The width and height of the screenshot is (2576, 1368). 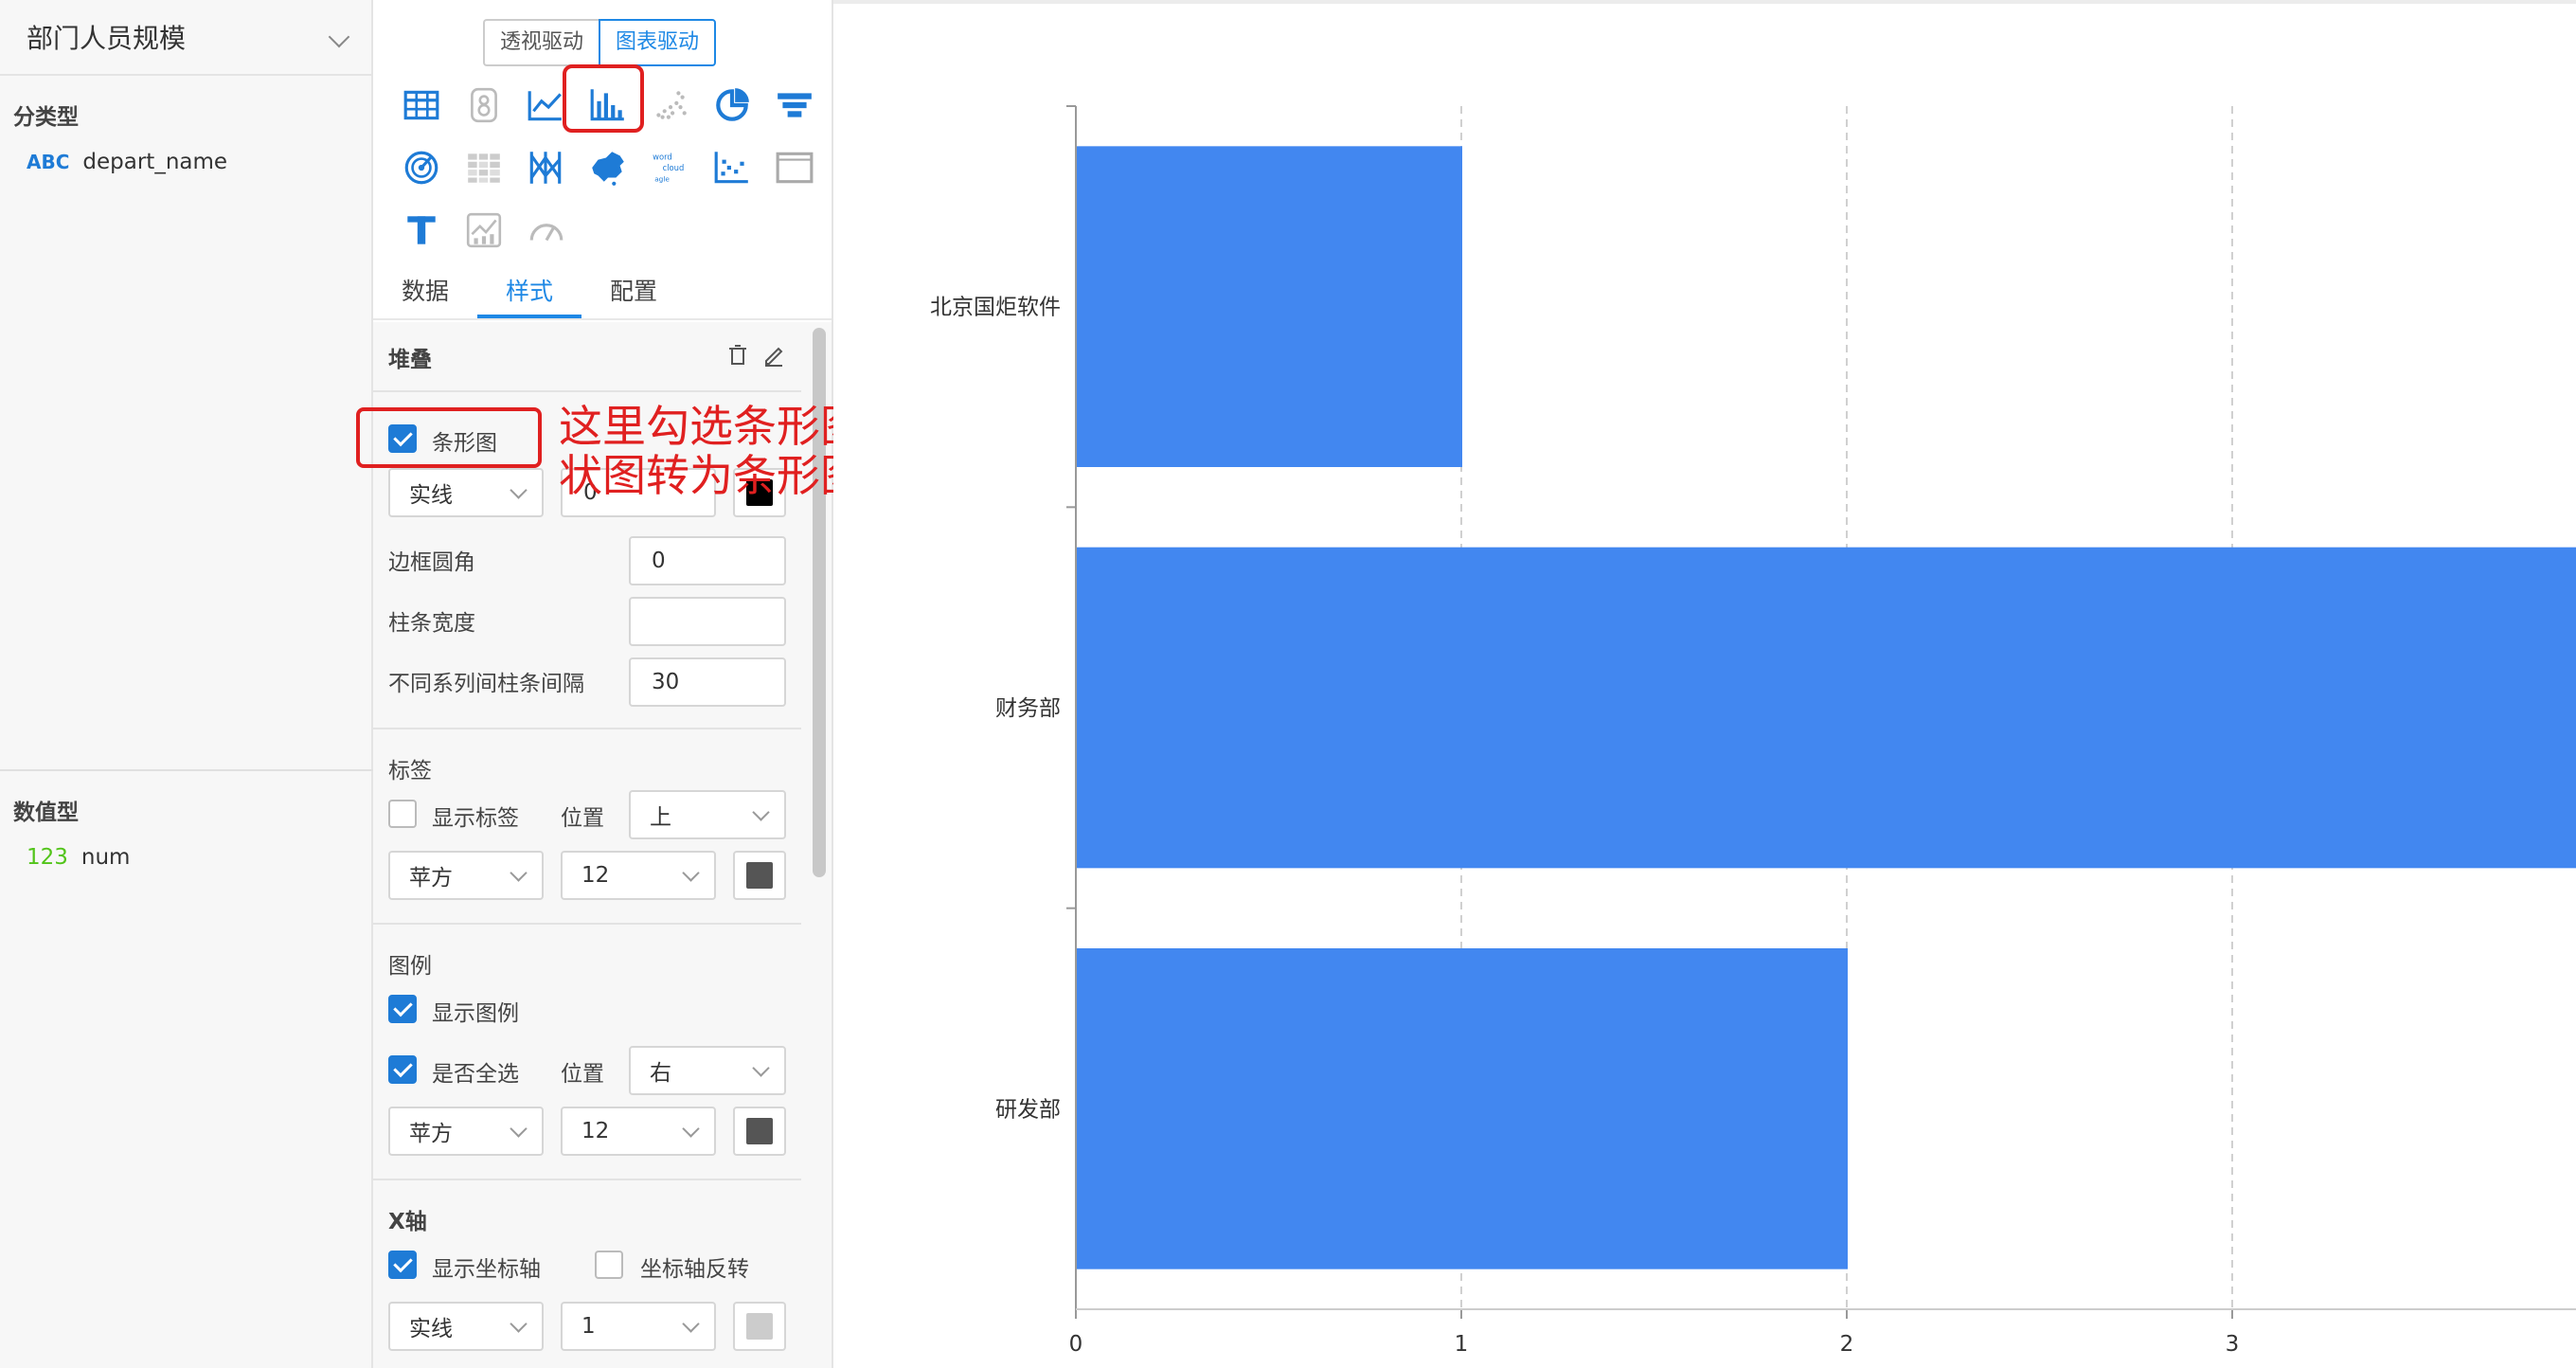 I want to click on axis-line-style-select: 实线, so click(x=466, y=1326).